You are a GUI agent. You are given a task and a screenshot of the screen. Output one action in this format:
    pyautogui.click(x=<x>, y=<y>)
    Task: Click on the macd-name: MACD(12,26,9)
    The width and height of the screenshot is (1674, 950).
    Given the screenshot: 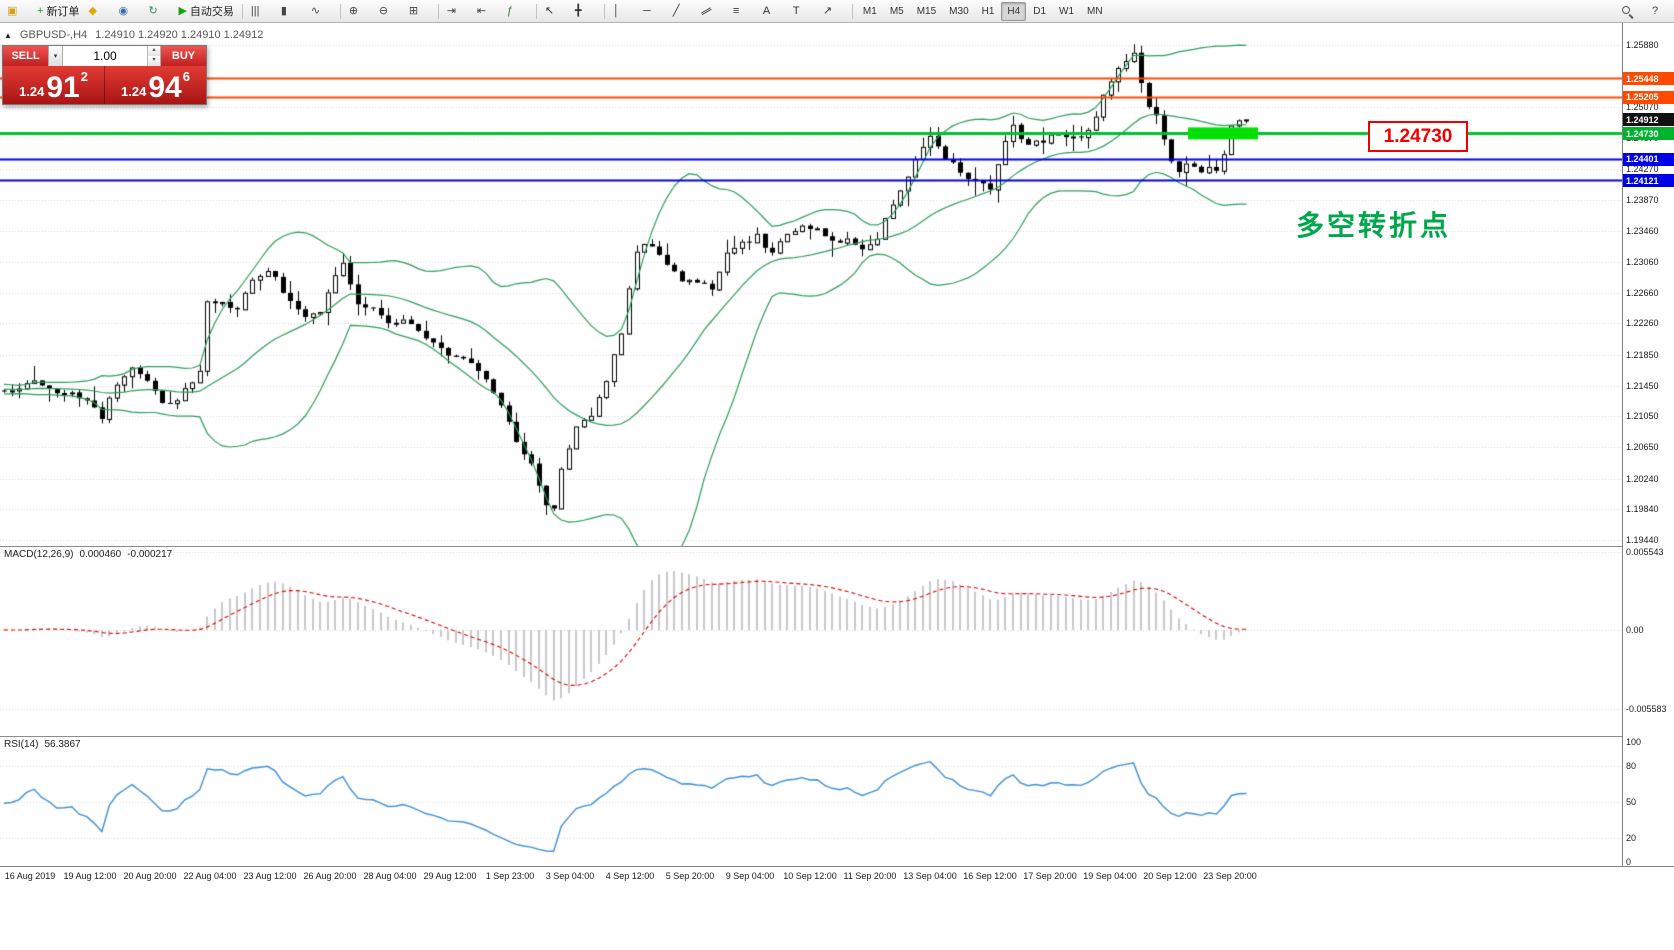 What is the action you would take?
    pyautogui.click(x=39, y=554)
    